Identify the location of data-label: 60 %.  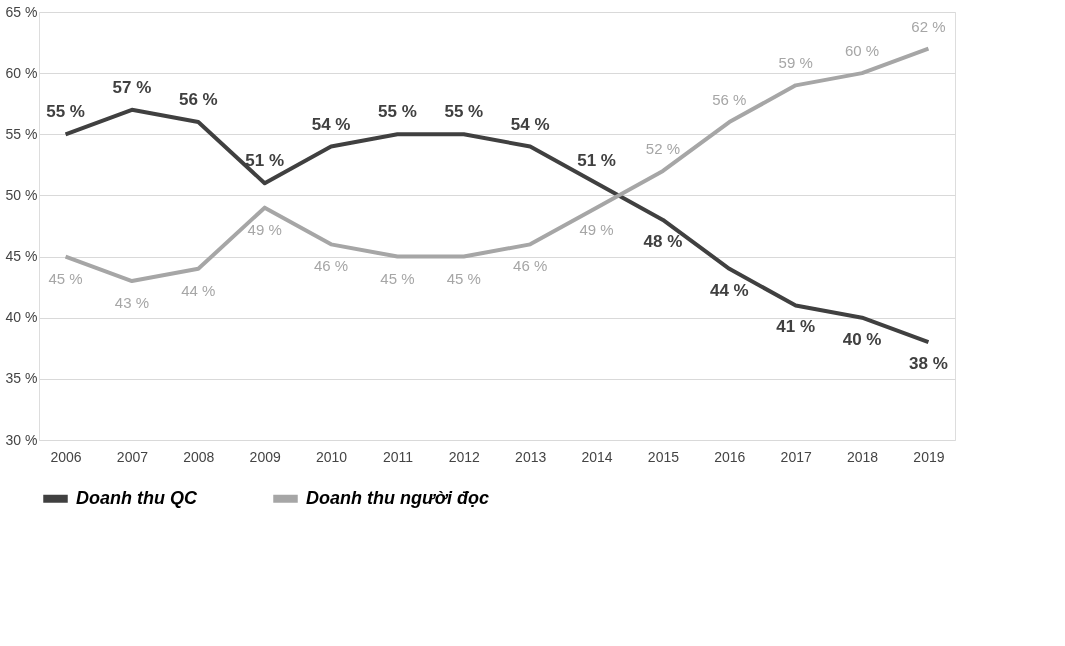
(862, 51).